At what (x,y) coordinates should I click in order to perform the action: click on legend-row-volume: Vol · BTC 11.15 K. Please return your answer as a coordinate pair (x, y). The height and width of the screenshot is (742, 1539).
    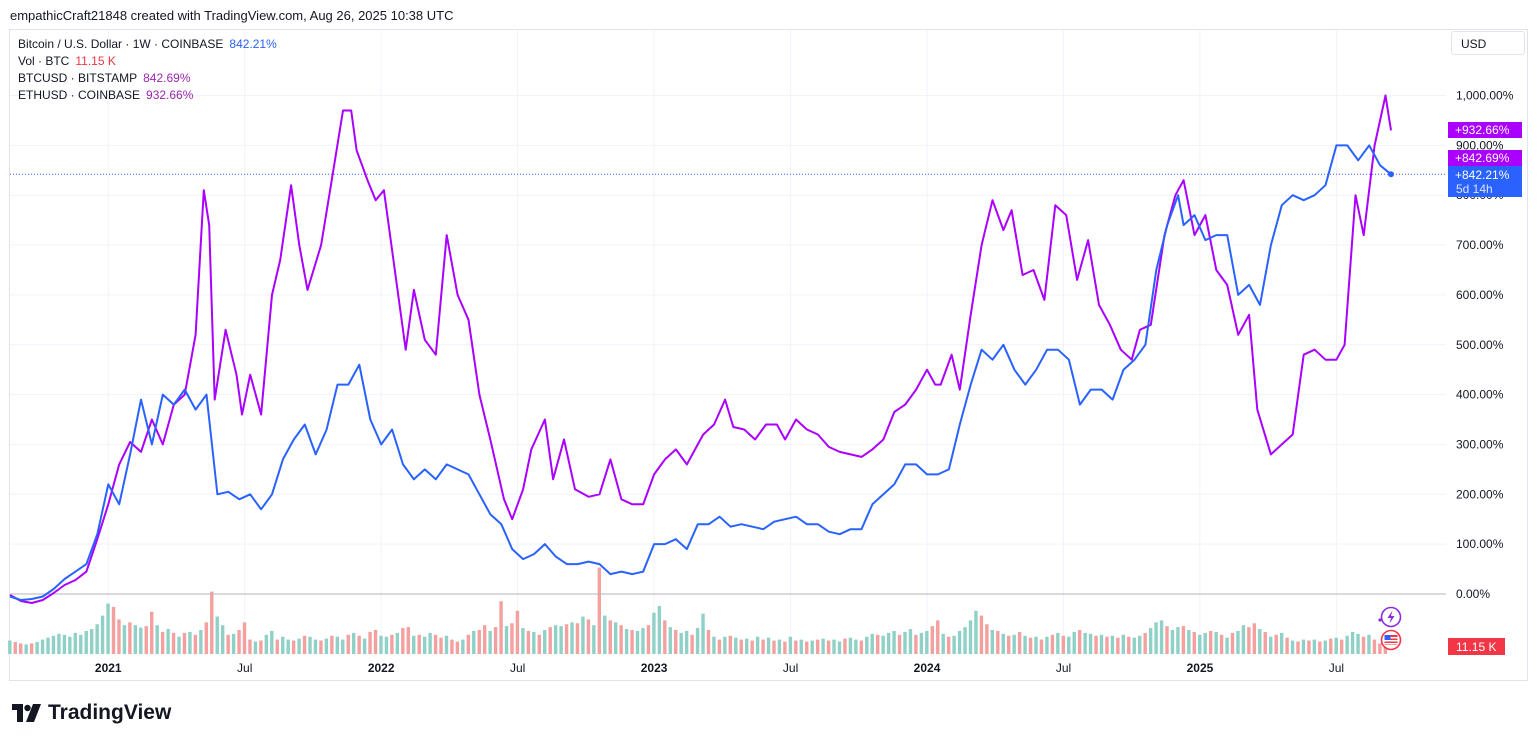
    Looking at the image, I should click on (147, 61).